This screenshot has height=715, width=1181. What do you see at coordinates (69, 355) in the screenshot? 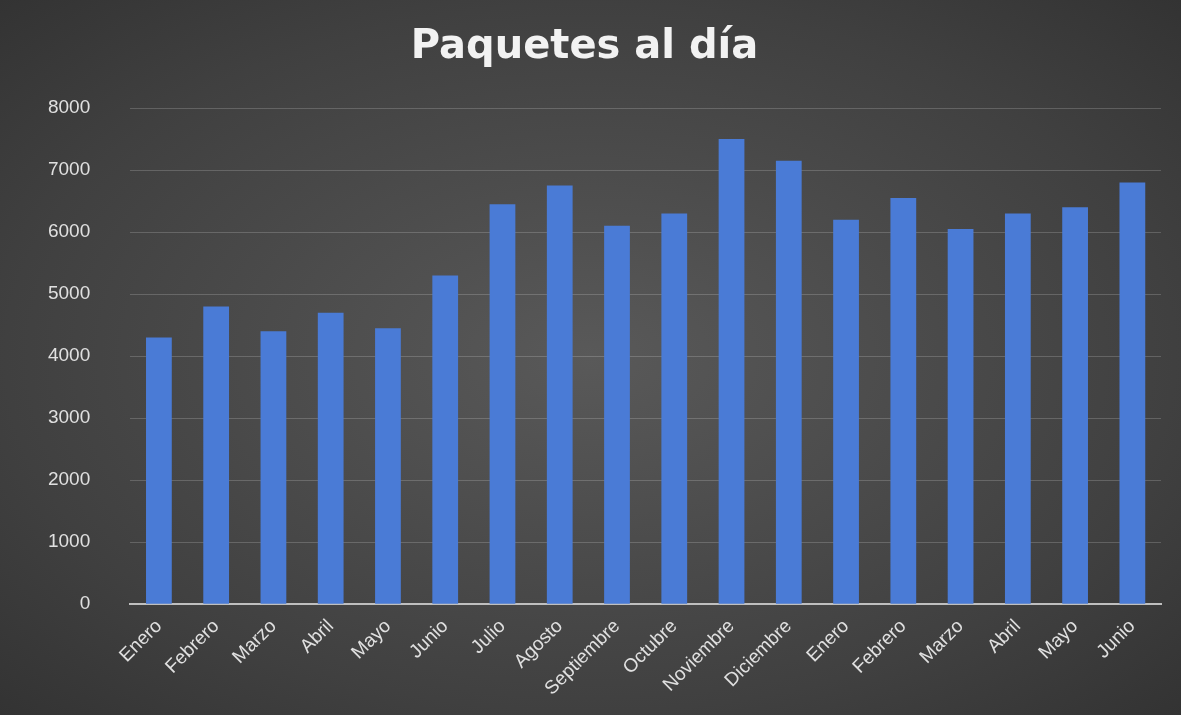
I see `y-tick-label: 4000` at bounding box center [69, 355].